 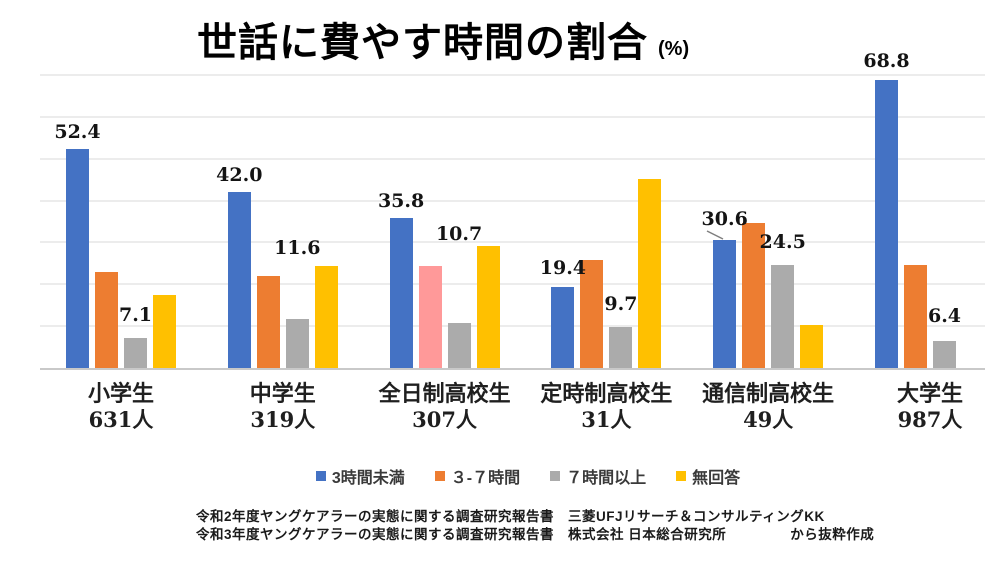 I want to click on category-count: 307人, so click(x=445, y=419).